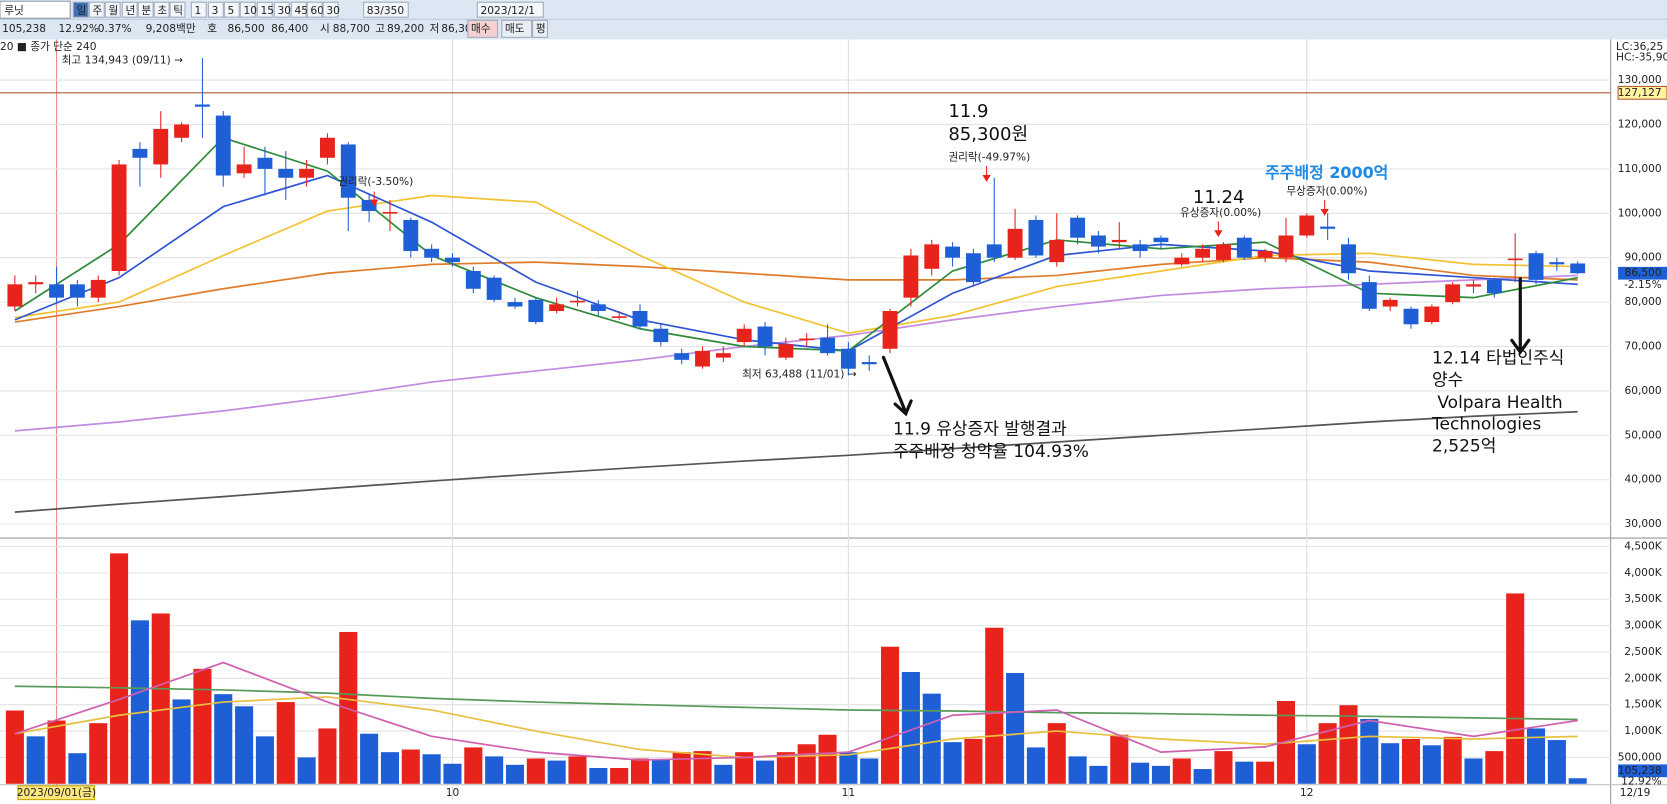  Describe the element at coordinates (796, 711) in the screenshot. I see `ma-line` at that location.